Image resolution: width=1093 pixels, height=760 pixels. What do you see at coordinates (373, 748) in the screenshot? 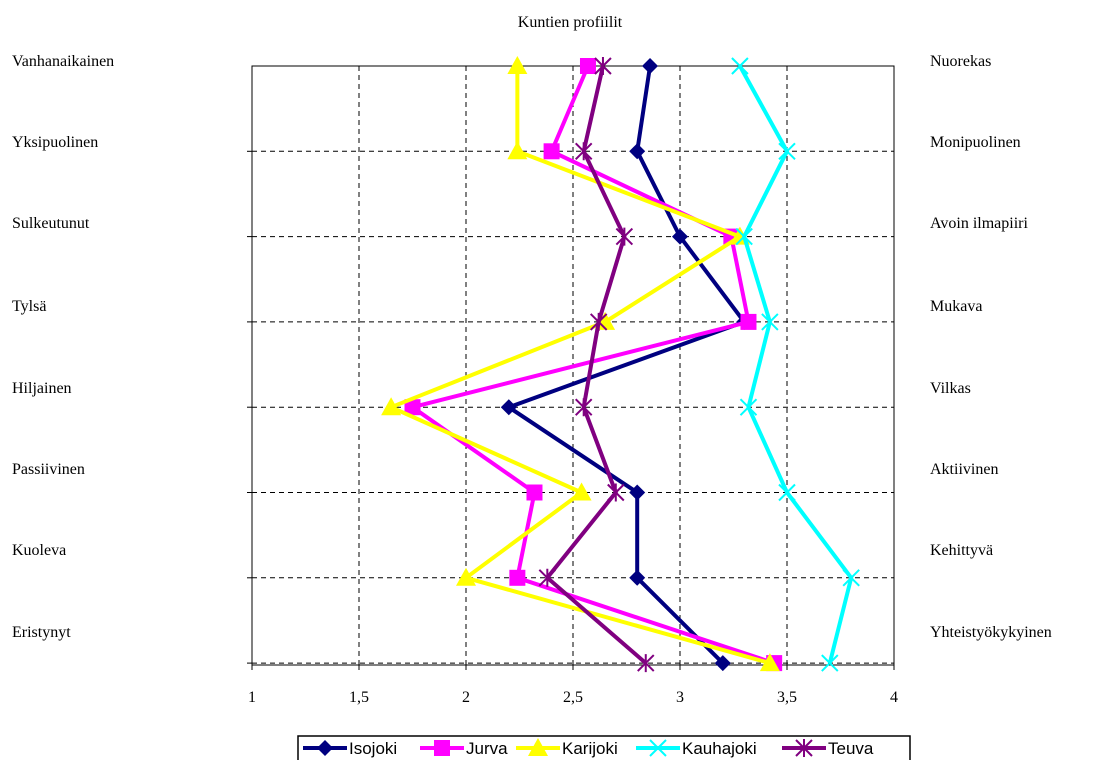
I see `legend-label-isojoki: Isojoki` at bounding box center [373, 748].